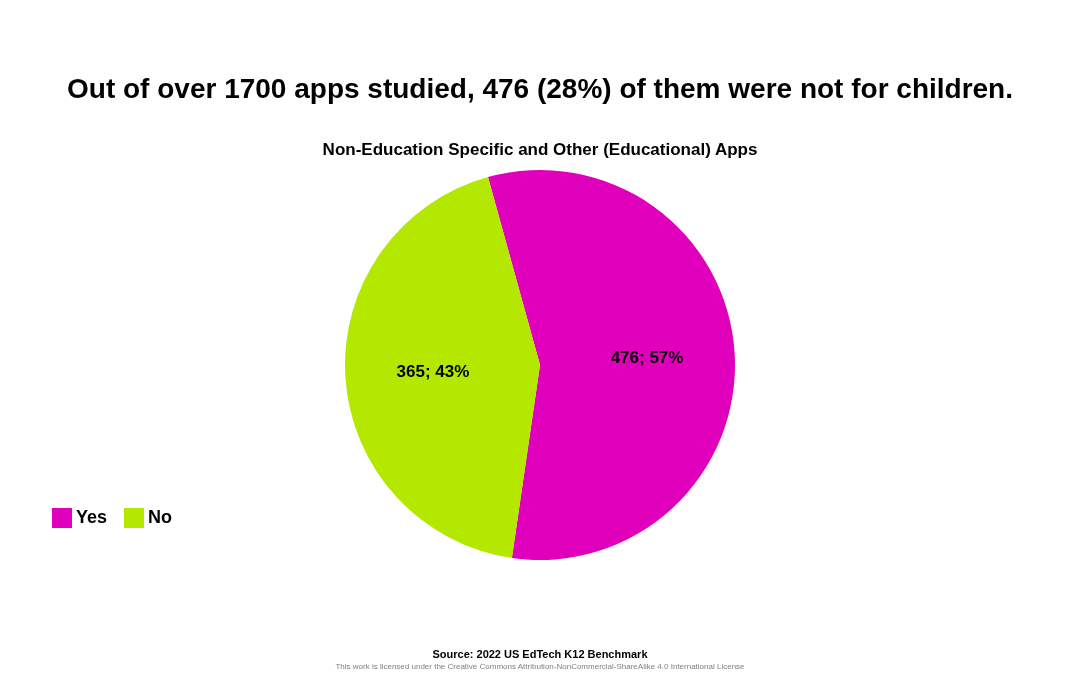 This screenshot has height=675, width=1080. What do you see at coordinates (540, 666) in the screenshot?
I see `text: This work is licensed under the Creative Commons Attribution-NonCommercial-ShareAlike 4.0 International License` at bounding box center [540, 666].